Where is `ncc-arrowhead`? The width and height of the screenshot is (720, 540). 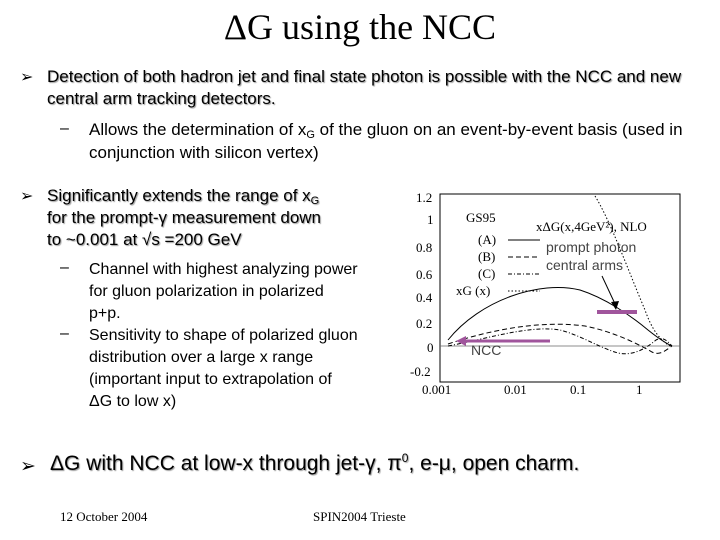 ncc-arrowhead is located at coordinates (461, 341).